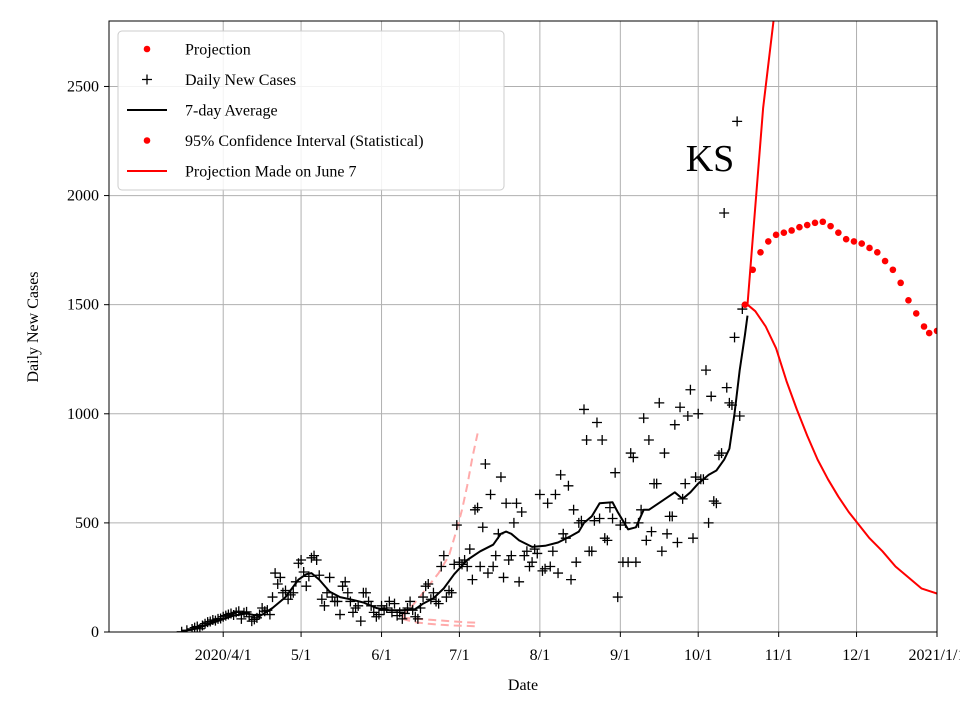  Describe the element at coordinates (283, 141) in the screenshot. I see `legend-item-ci: 95% Confidence Interval (Statistical)` at that location.